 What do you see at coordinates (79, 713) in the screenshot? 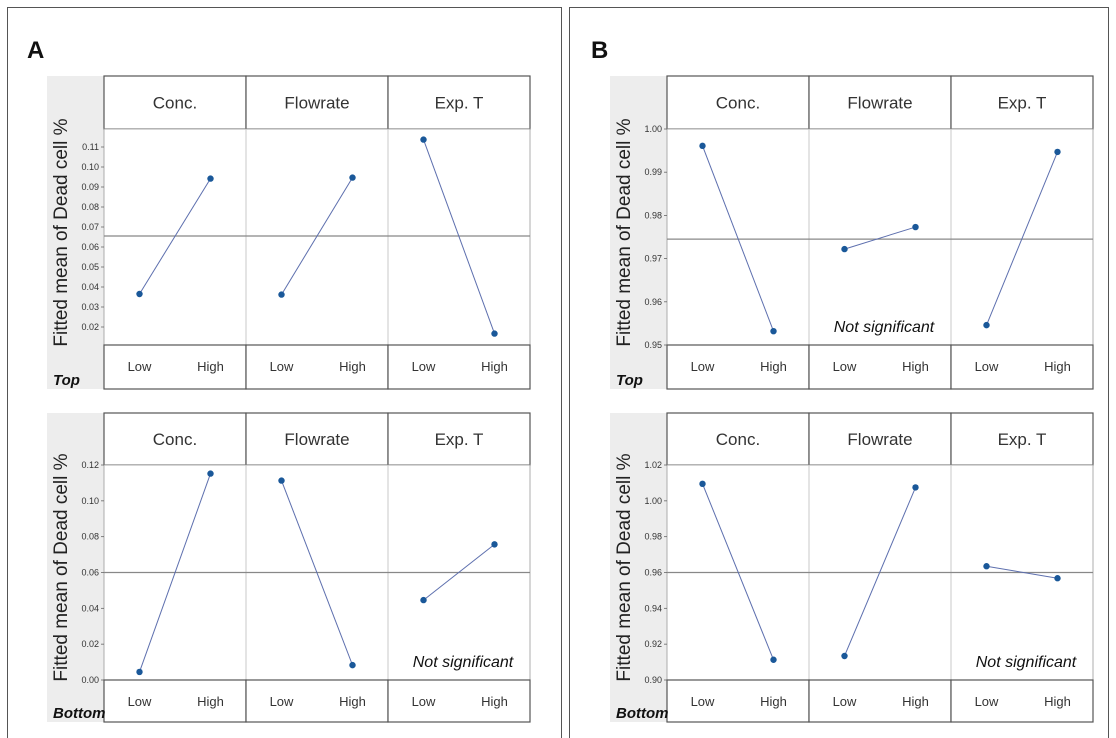
I see `position-label-a-bottom: Bottom` at bounding box center [79, 713].